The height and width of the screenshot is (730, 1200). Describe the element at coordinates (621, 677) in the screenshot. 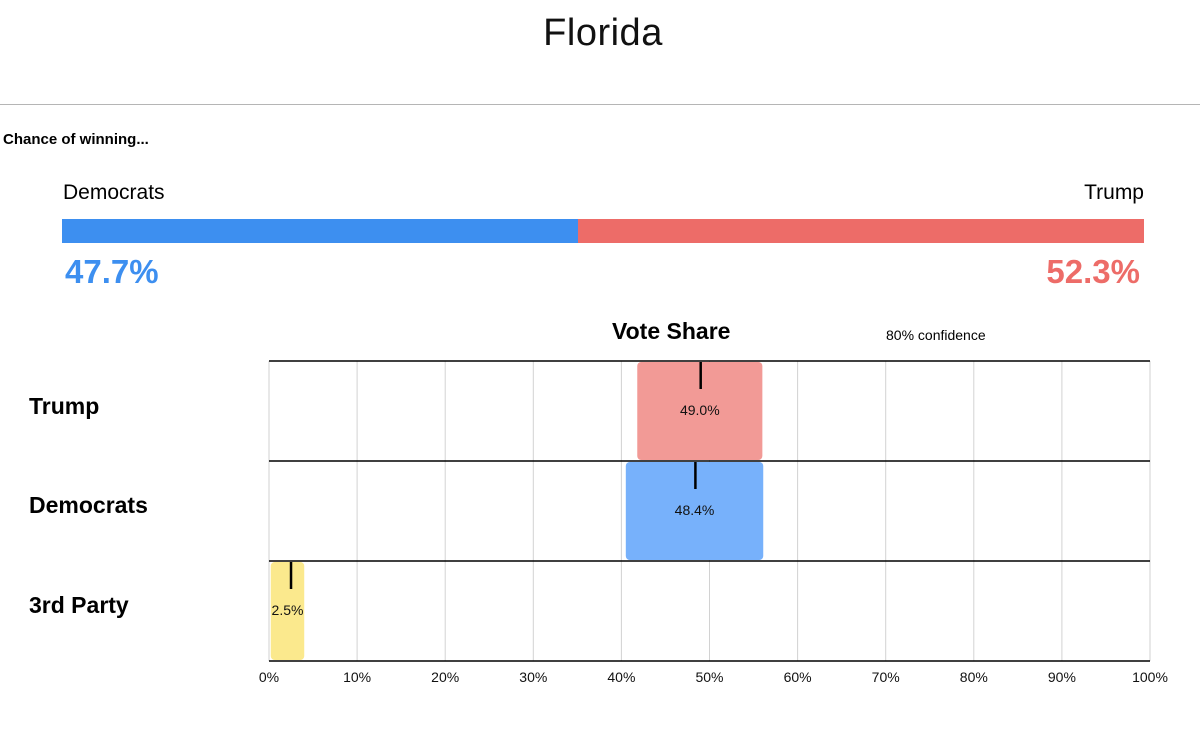

I see `x-tick-label: 40%` at that location.